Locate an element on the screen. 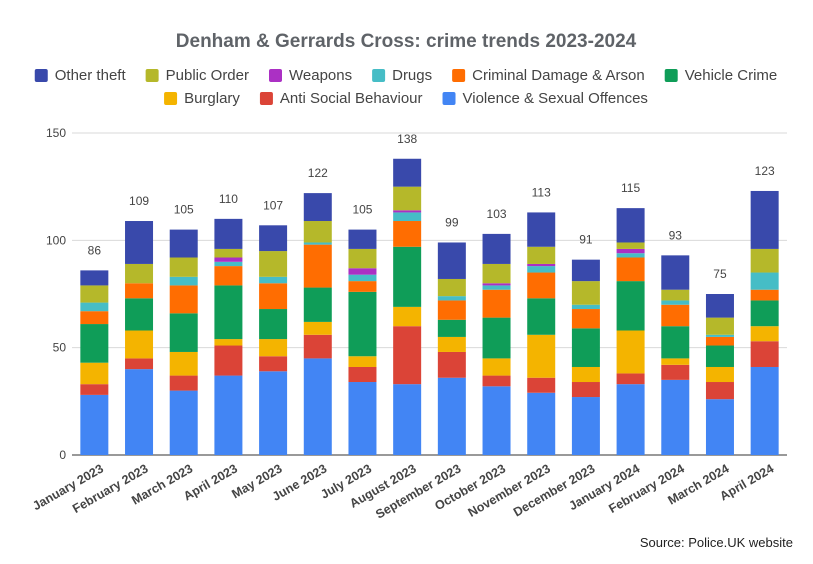  total-label: 110 is located at coordinates (228, 199).